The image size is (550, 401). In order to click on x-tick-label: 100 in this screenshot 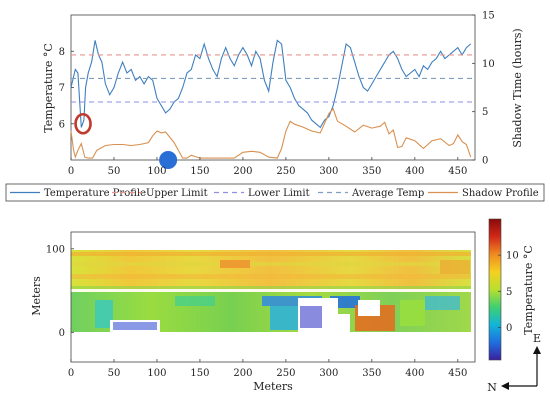, I will do `click(156, 171)`.